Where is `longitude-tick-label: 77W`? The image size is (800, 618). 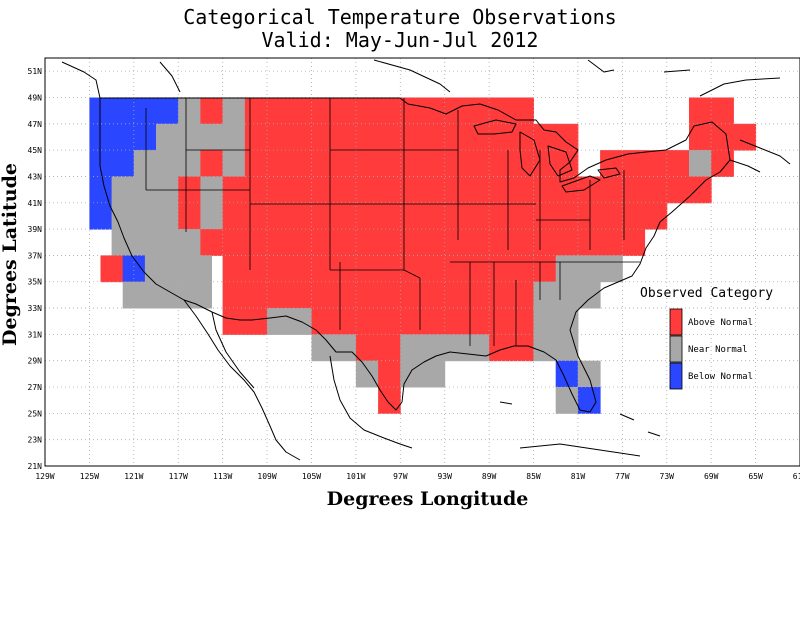 longitude-tick-label: 77W is located at coordinates (622, 476).